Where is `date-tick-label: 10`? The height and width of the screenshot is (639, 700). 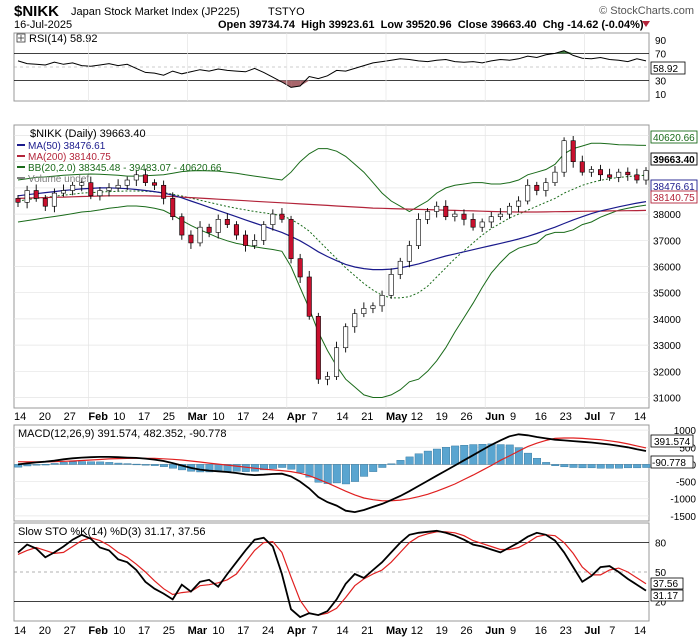 date-tick-label: 10 is located at coordinates (119, 631).